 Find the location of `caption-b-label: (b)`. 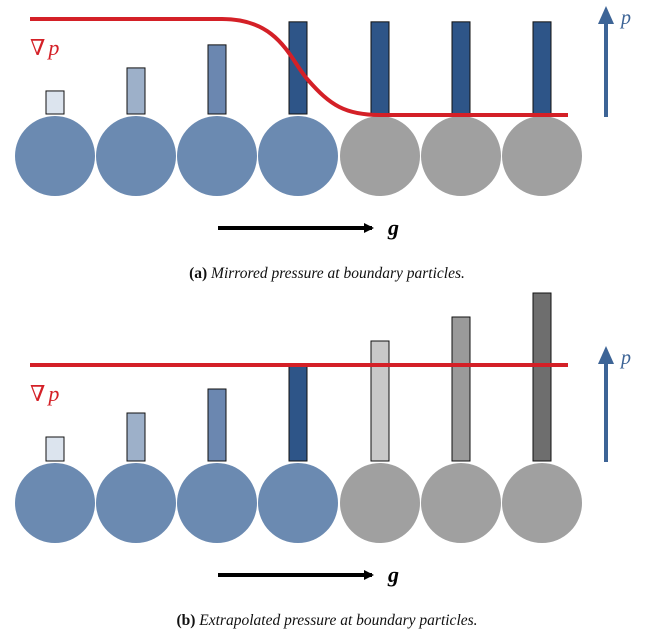

caption-b-label: (b) is located at coordinates (186, 620).